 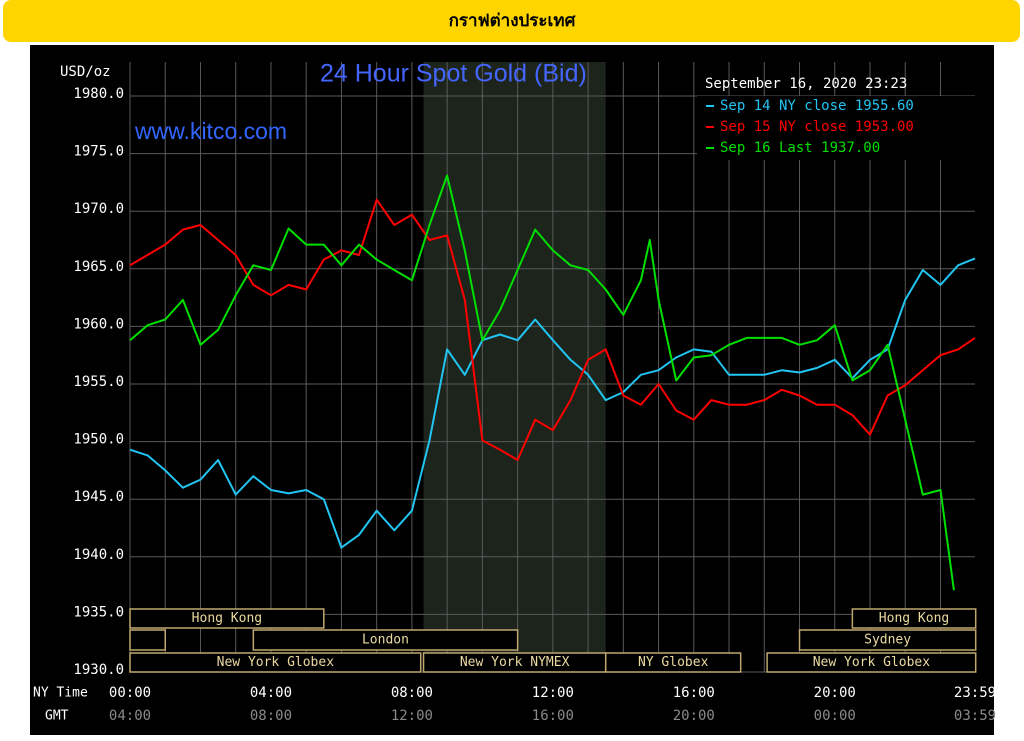 What do you see at coordinates (412, 716) in the screenshot?
I see `gmt-tick-label: 12:00` at bounding box center [412, 716].